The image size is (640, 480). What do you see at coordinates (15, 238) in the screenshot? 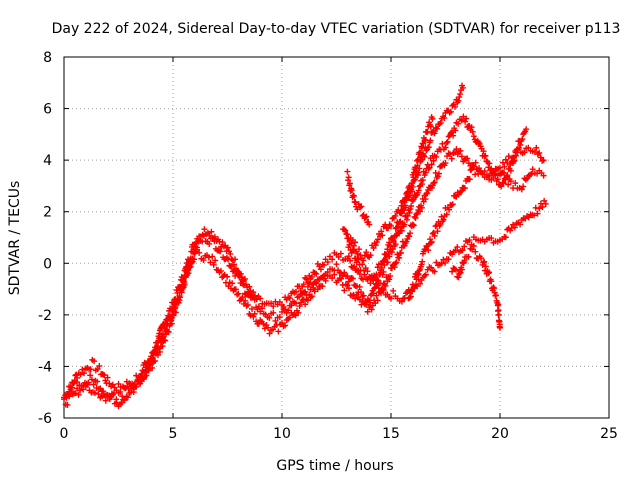
I see `y-axis-label: SDTVAR / TECUs` at bounding box center [15, 238].